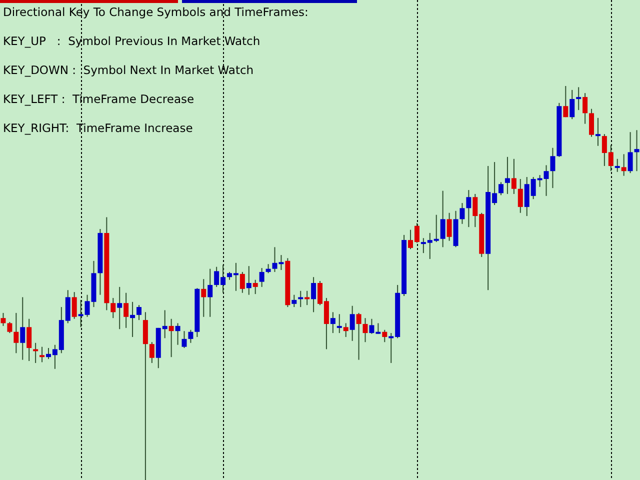 The height and width of the screenshot is (480, 640). What do you see at coordinates (129, 70) in the screenshot?
I see `text: KEY_DOWN : Symbol Next In Market Watch` at bounding box center [129, 70].